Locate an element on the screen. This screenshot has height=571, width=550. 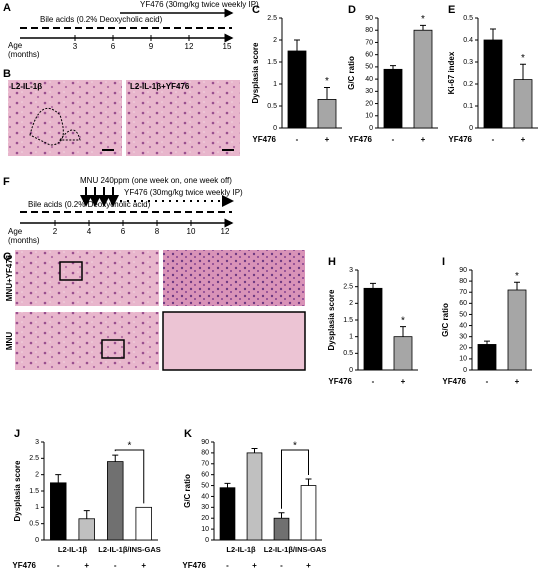
age-tick: 9 is located at coordinates (151, 46).